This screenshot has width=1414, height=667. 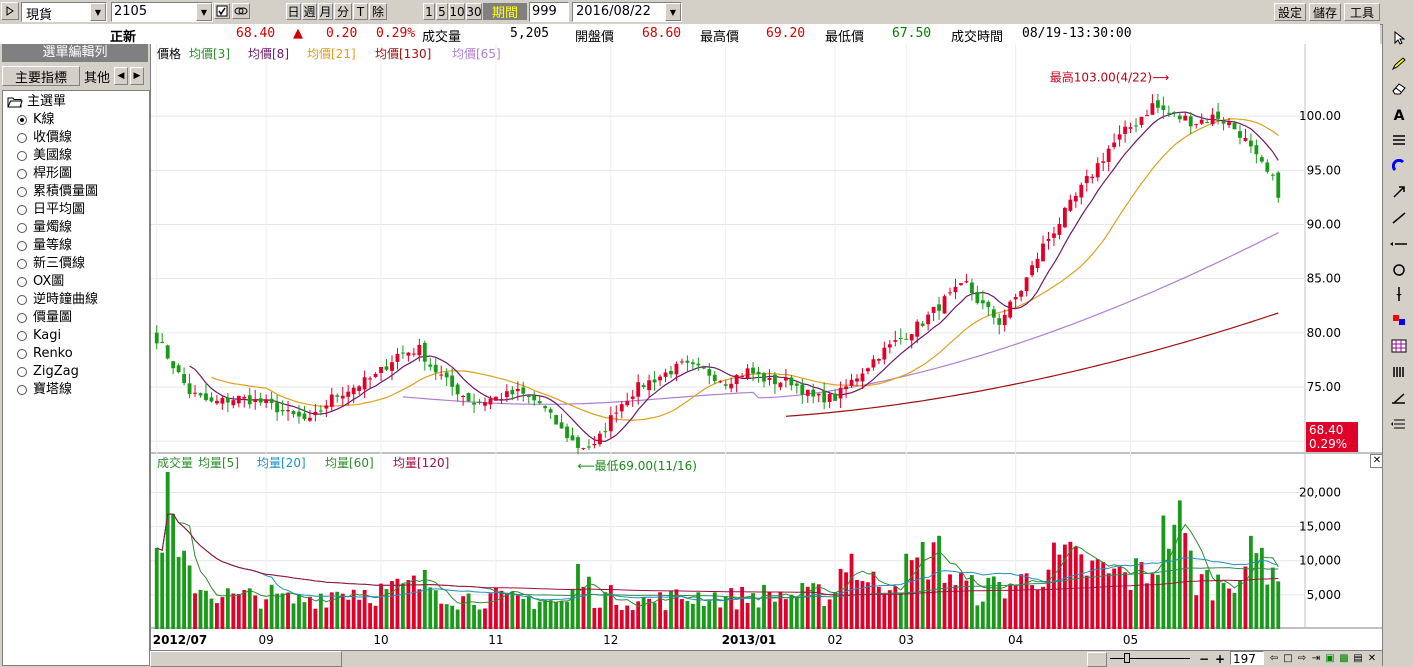 What do you see at coordinates (1097, 659) in the screenshot?
I see `scroll-track-left` at bounding box center [1097, 659].